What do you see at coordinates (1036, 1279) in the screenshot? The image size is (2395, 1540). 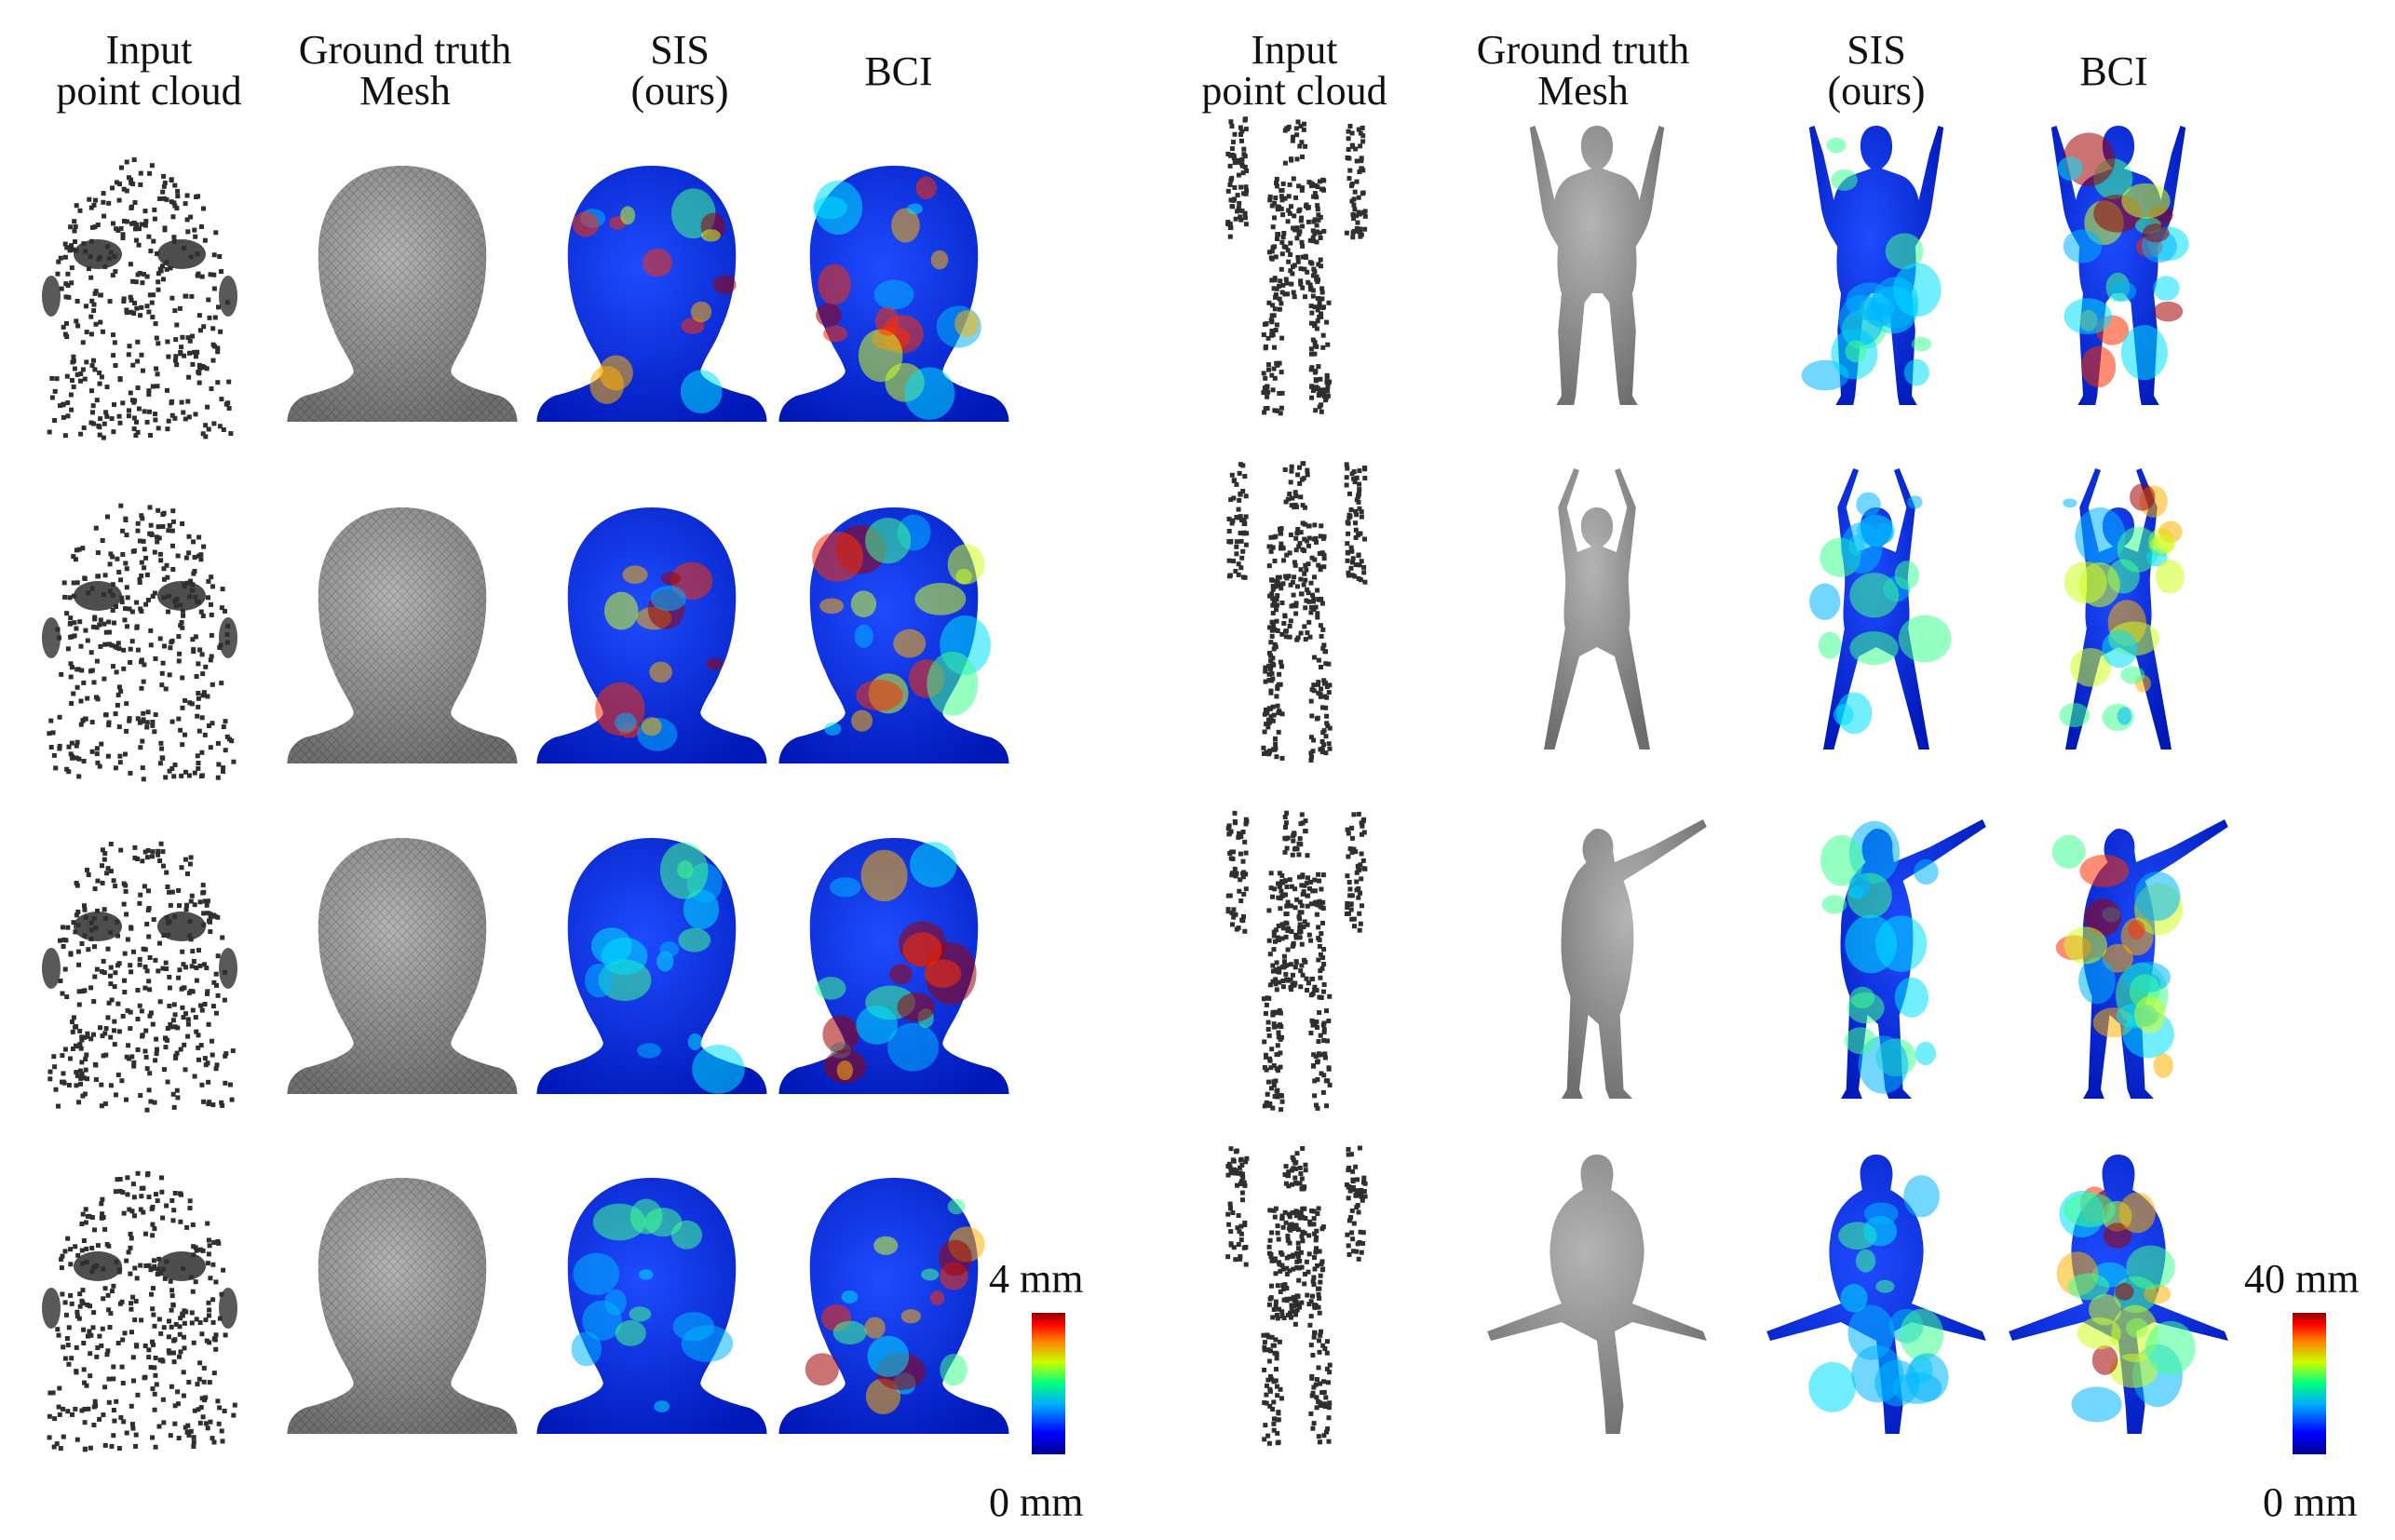 I see `left-colorbar-max-label: 4 mm` at bounding box center [1036, 1279].